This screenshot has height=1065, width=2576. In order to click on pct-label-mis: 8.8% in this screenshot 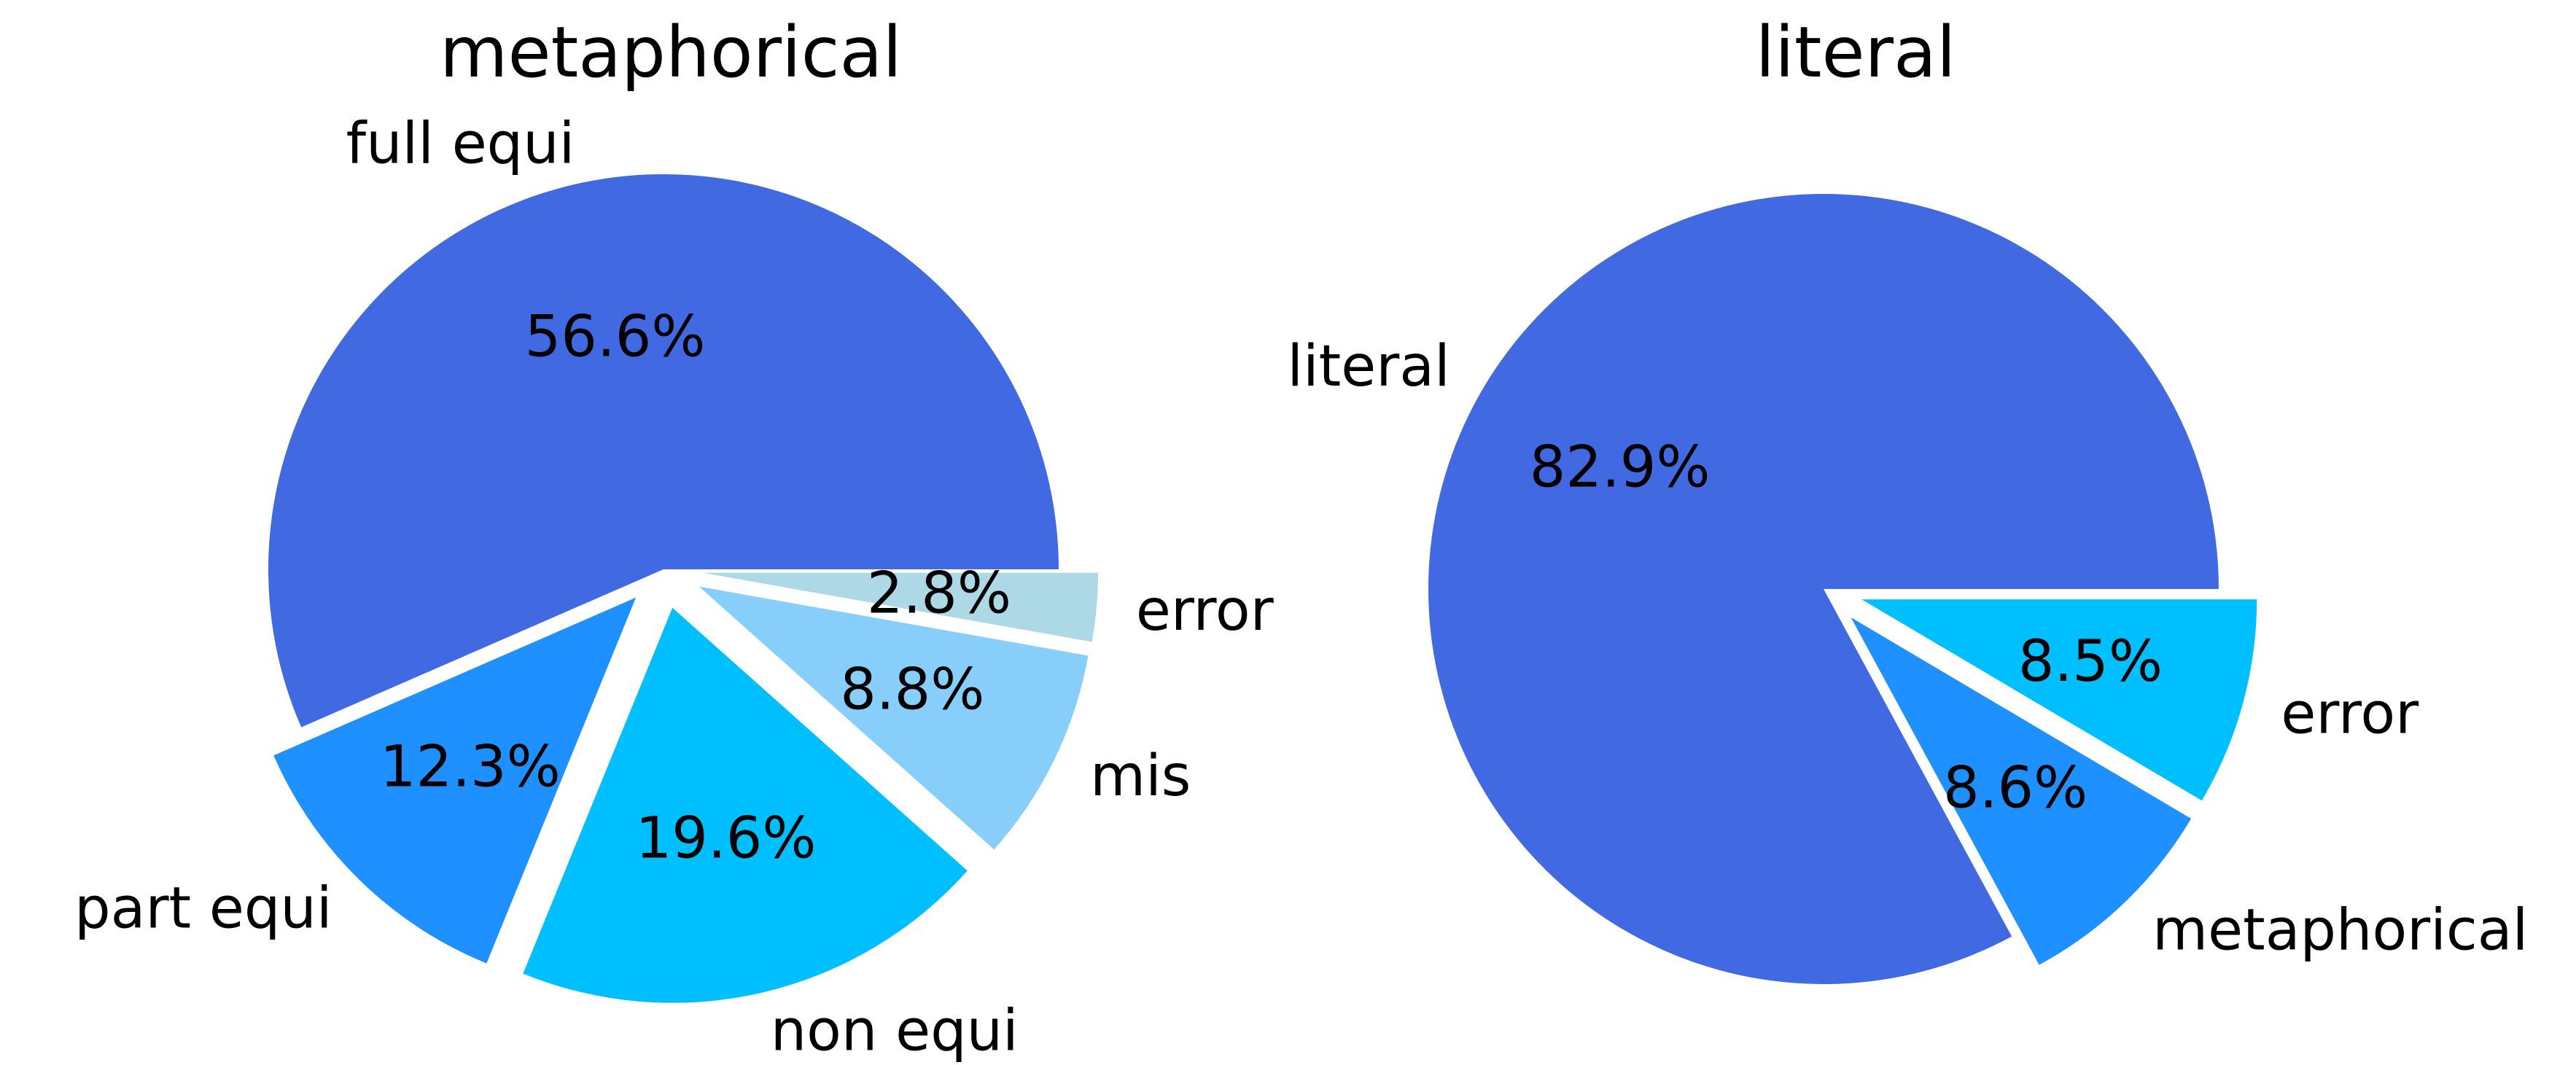, I will do `click(912, 690)`.